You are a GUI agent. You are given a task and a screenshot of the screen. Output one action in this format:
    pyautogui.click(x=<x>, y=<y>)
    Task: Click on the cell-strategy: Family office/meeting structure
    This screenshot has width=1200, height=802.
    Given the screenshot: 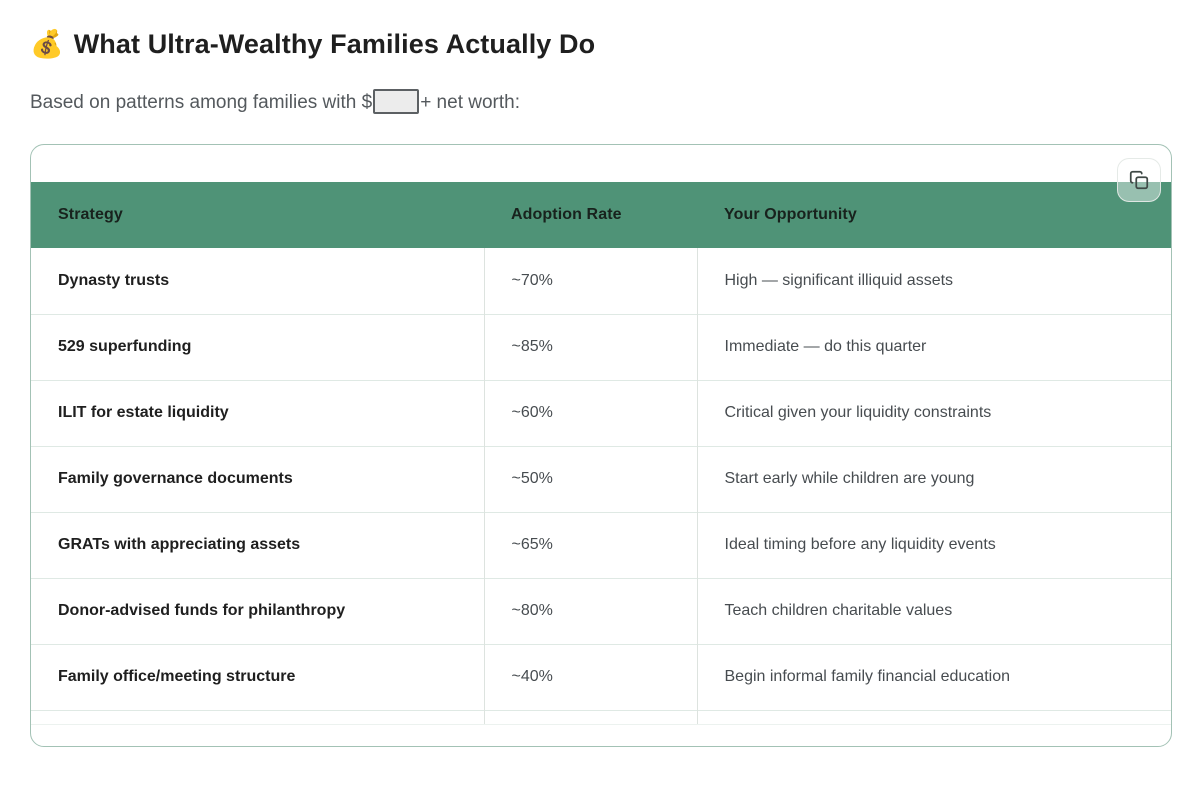 What is the action you would take?
    pyautogui.click(x=257, y=676)
    